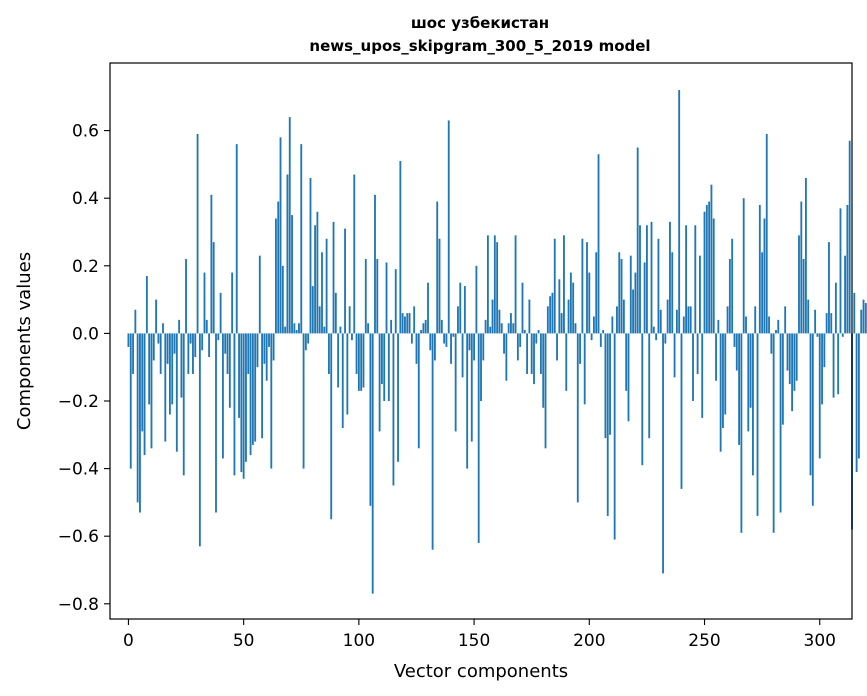  Describe the element at coordinates (244, 641) in the screenshot. I see `x-tick-label-50: 50` at that location.